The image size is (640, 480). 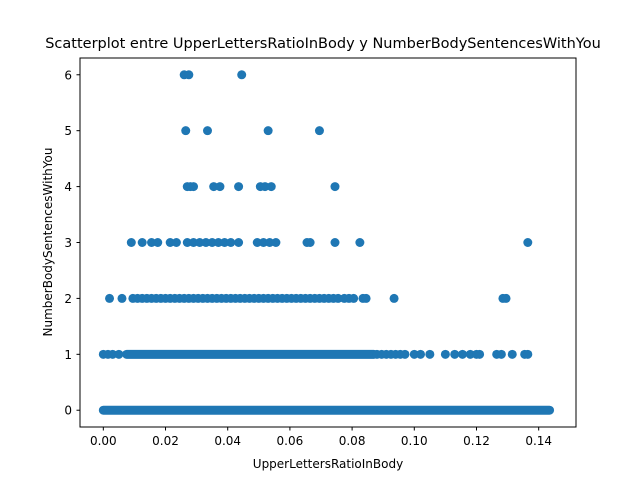 What do you see at coordinates (165, 441) in the screenshot?
I see `x-tick-label: 0.02` at bounding box center [165, 441].